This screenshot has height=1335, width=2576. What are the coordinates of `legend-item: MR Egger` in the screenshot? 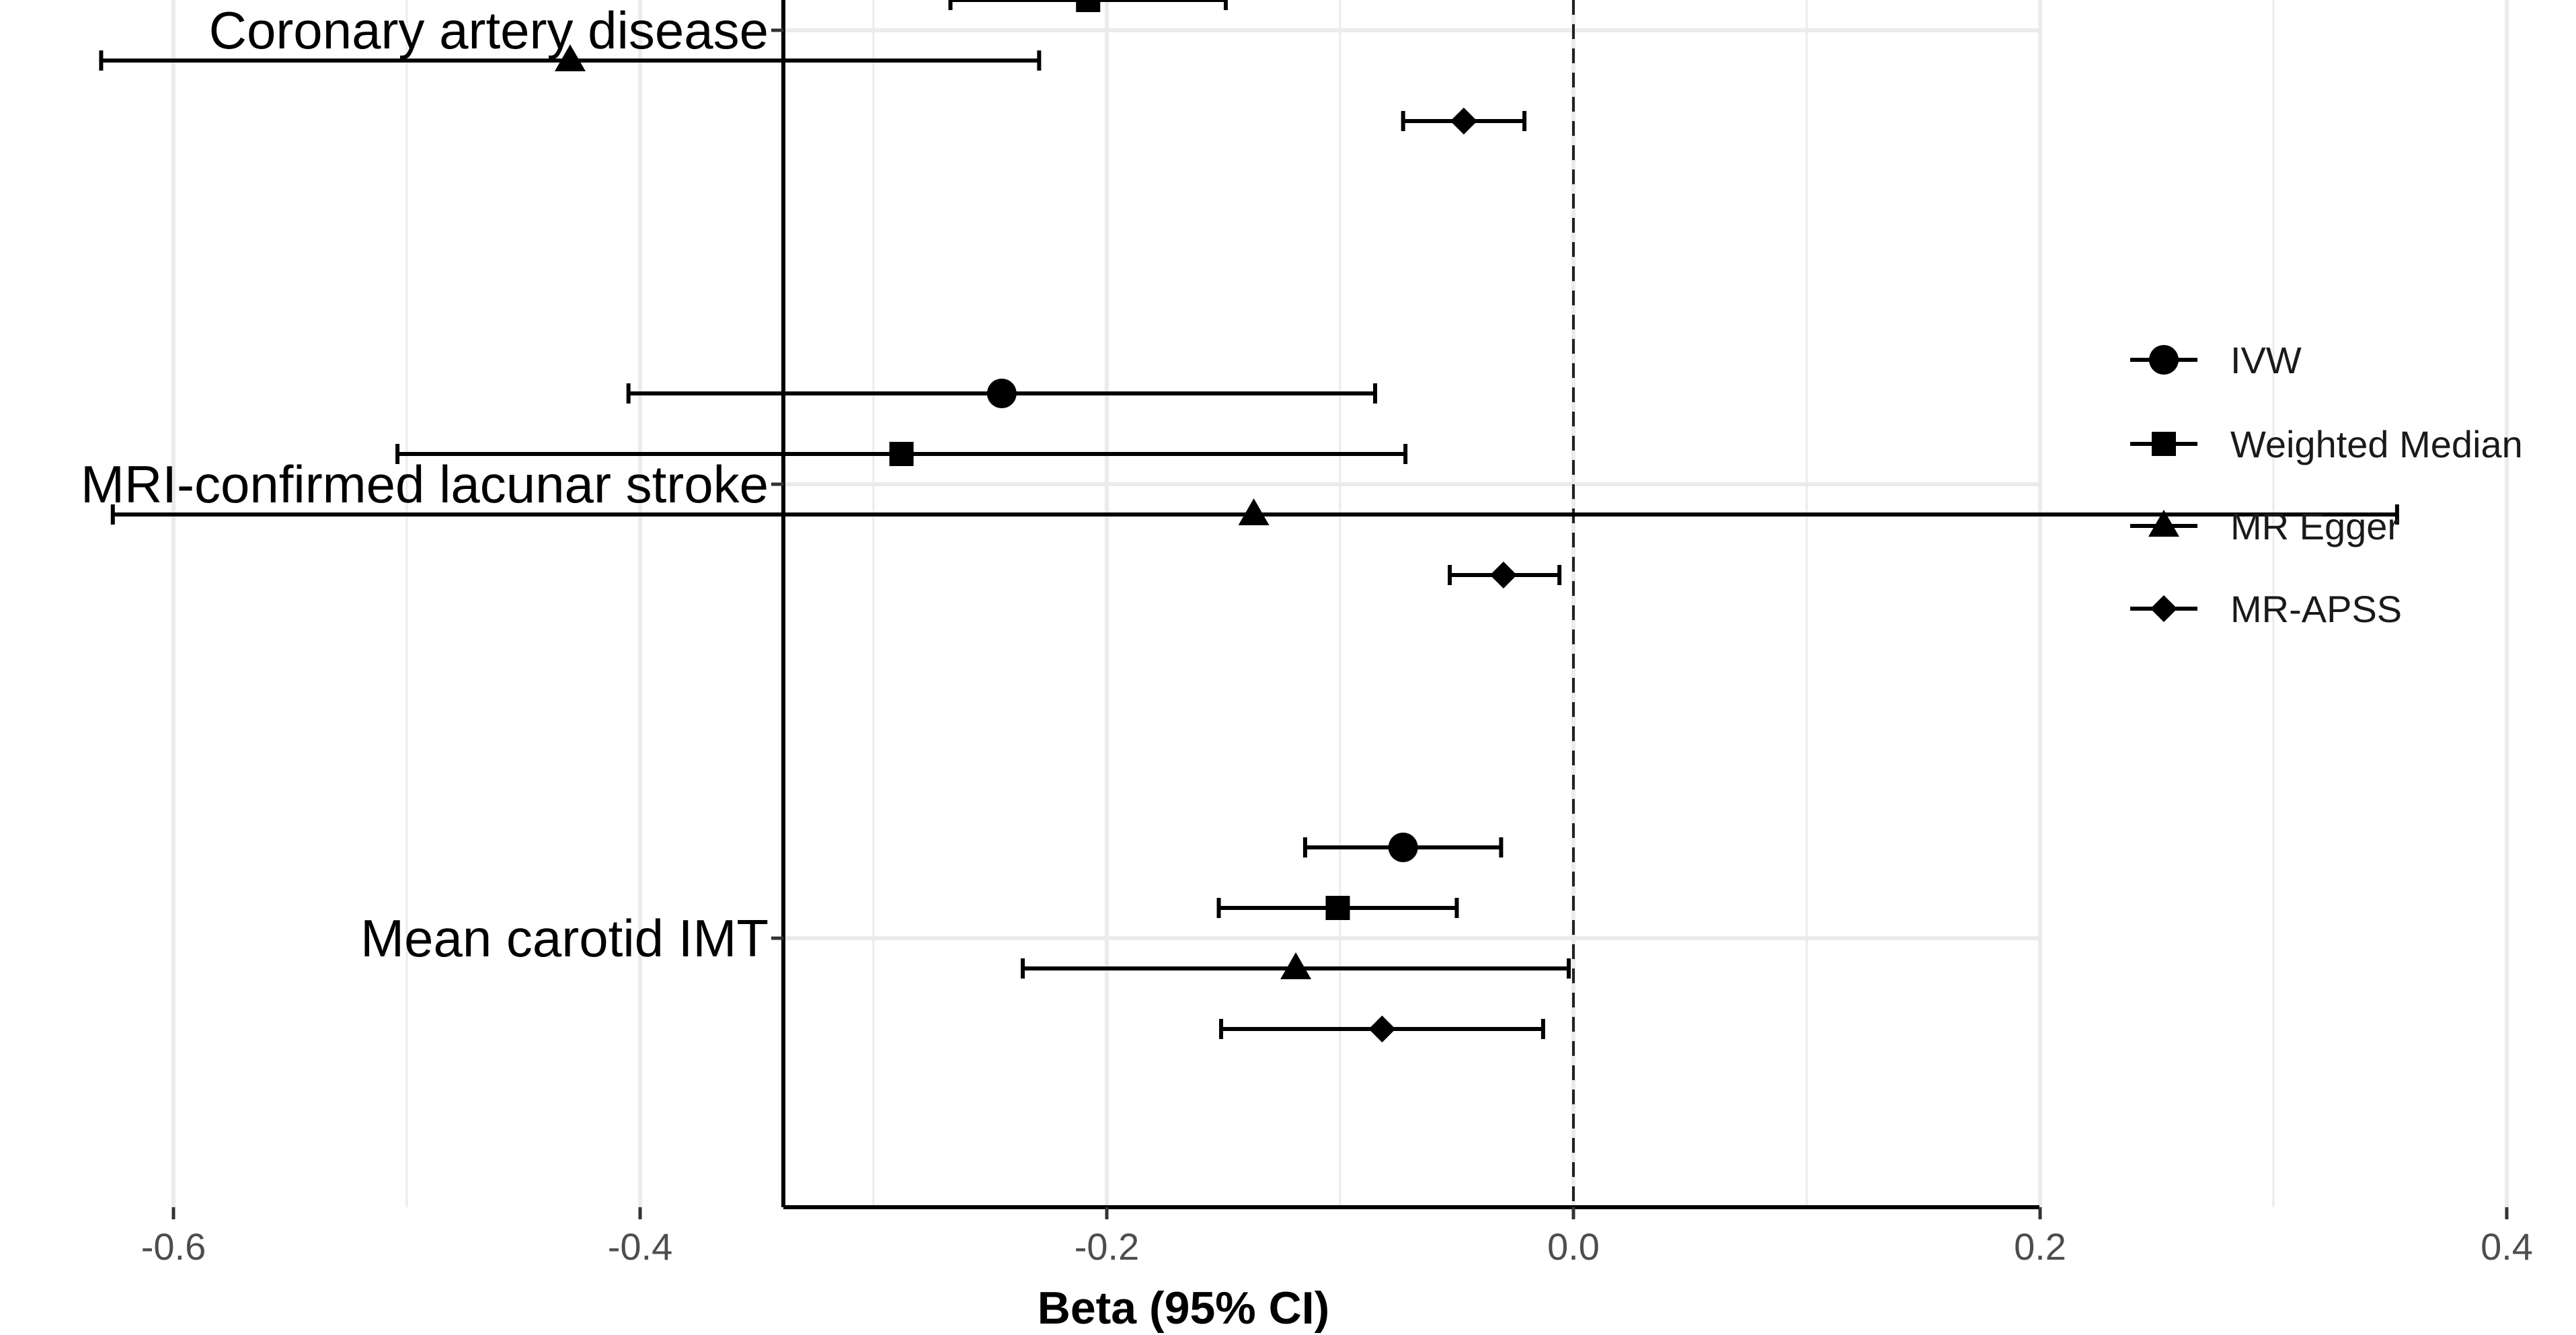 It's located at (2265, 526).